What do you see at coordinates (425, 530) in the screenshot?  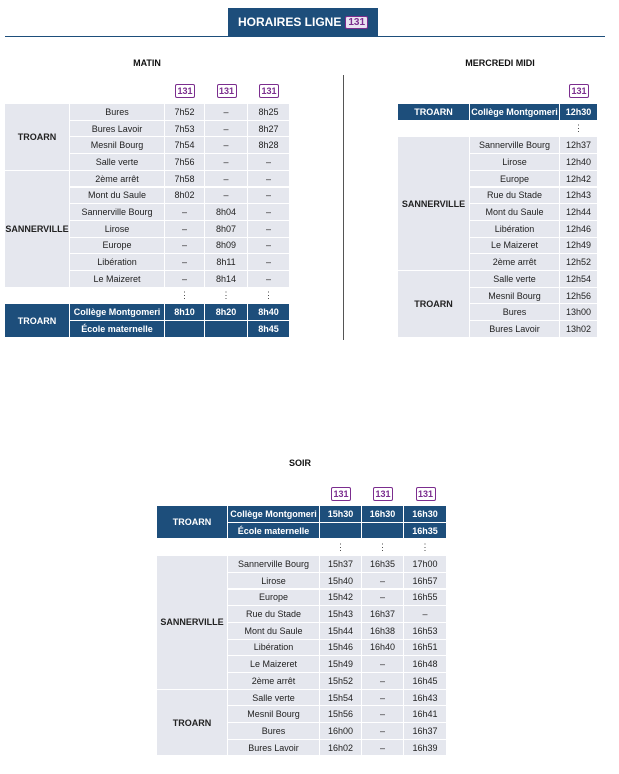 I see `time-cell: 16h35` at bounding box center [425, 530].